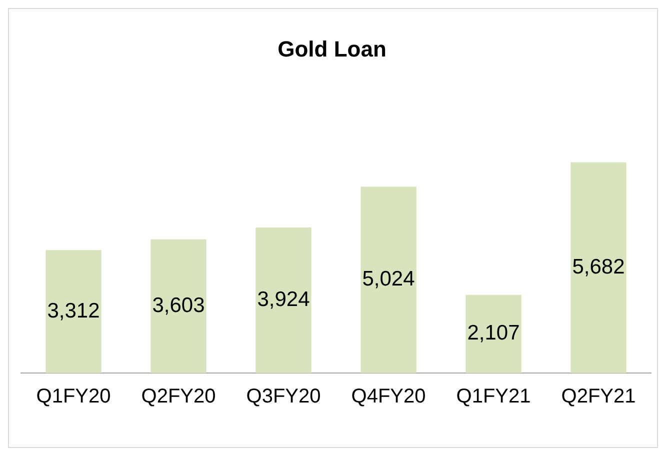 This screenshot has width=659, height=457. I want to click on x-tick-label: Q1FY21, so click(493, 397).